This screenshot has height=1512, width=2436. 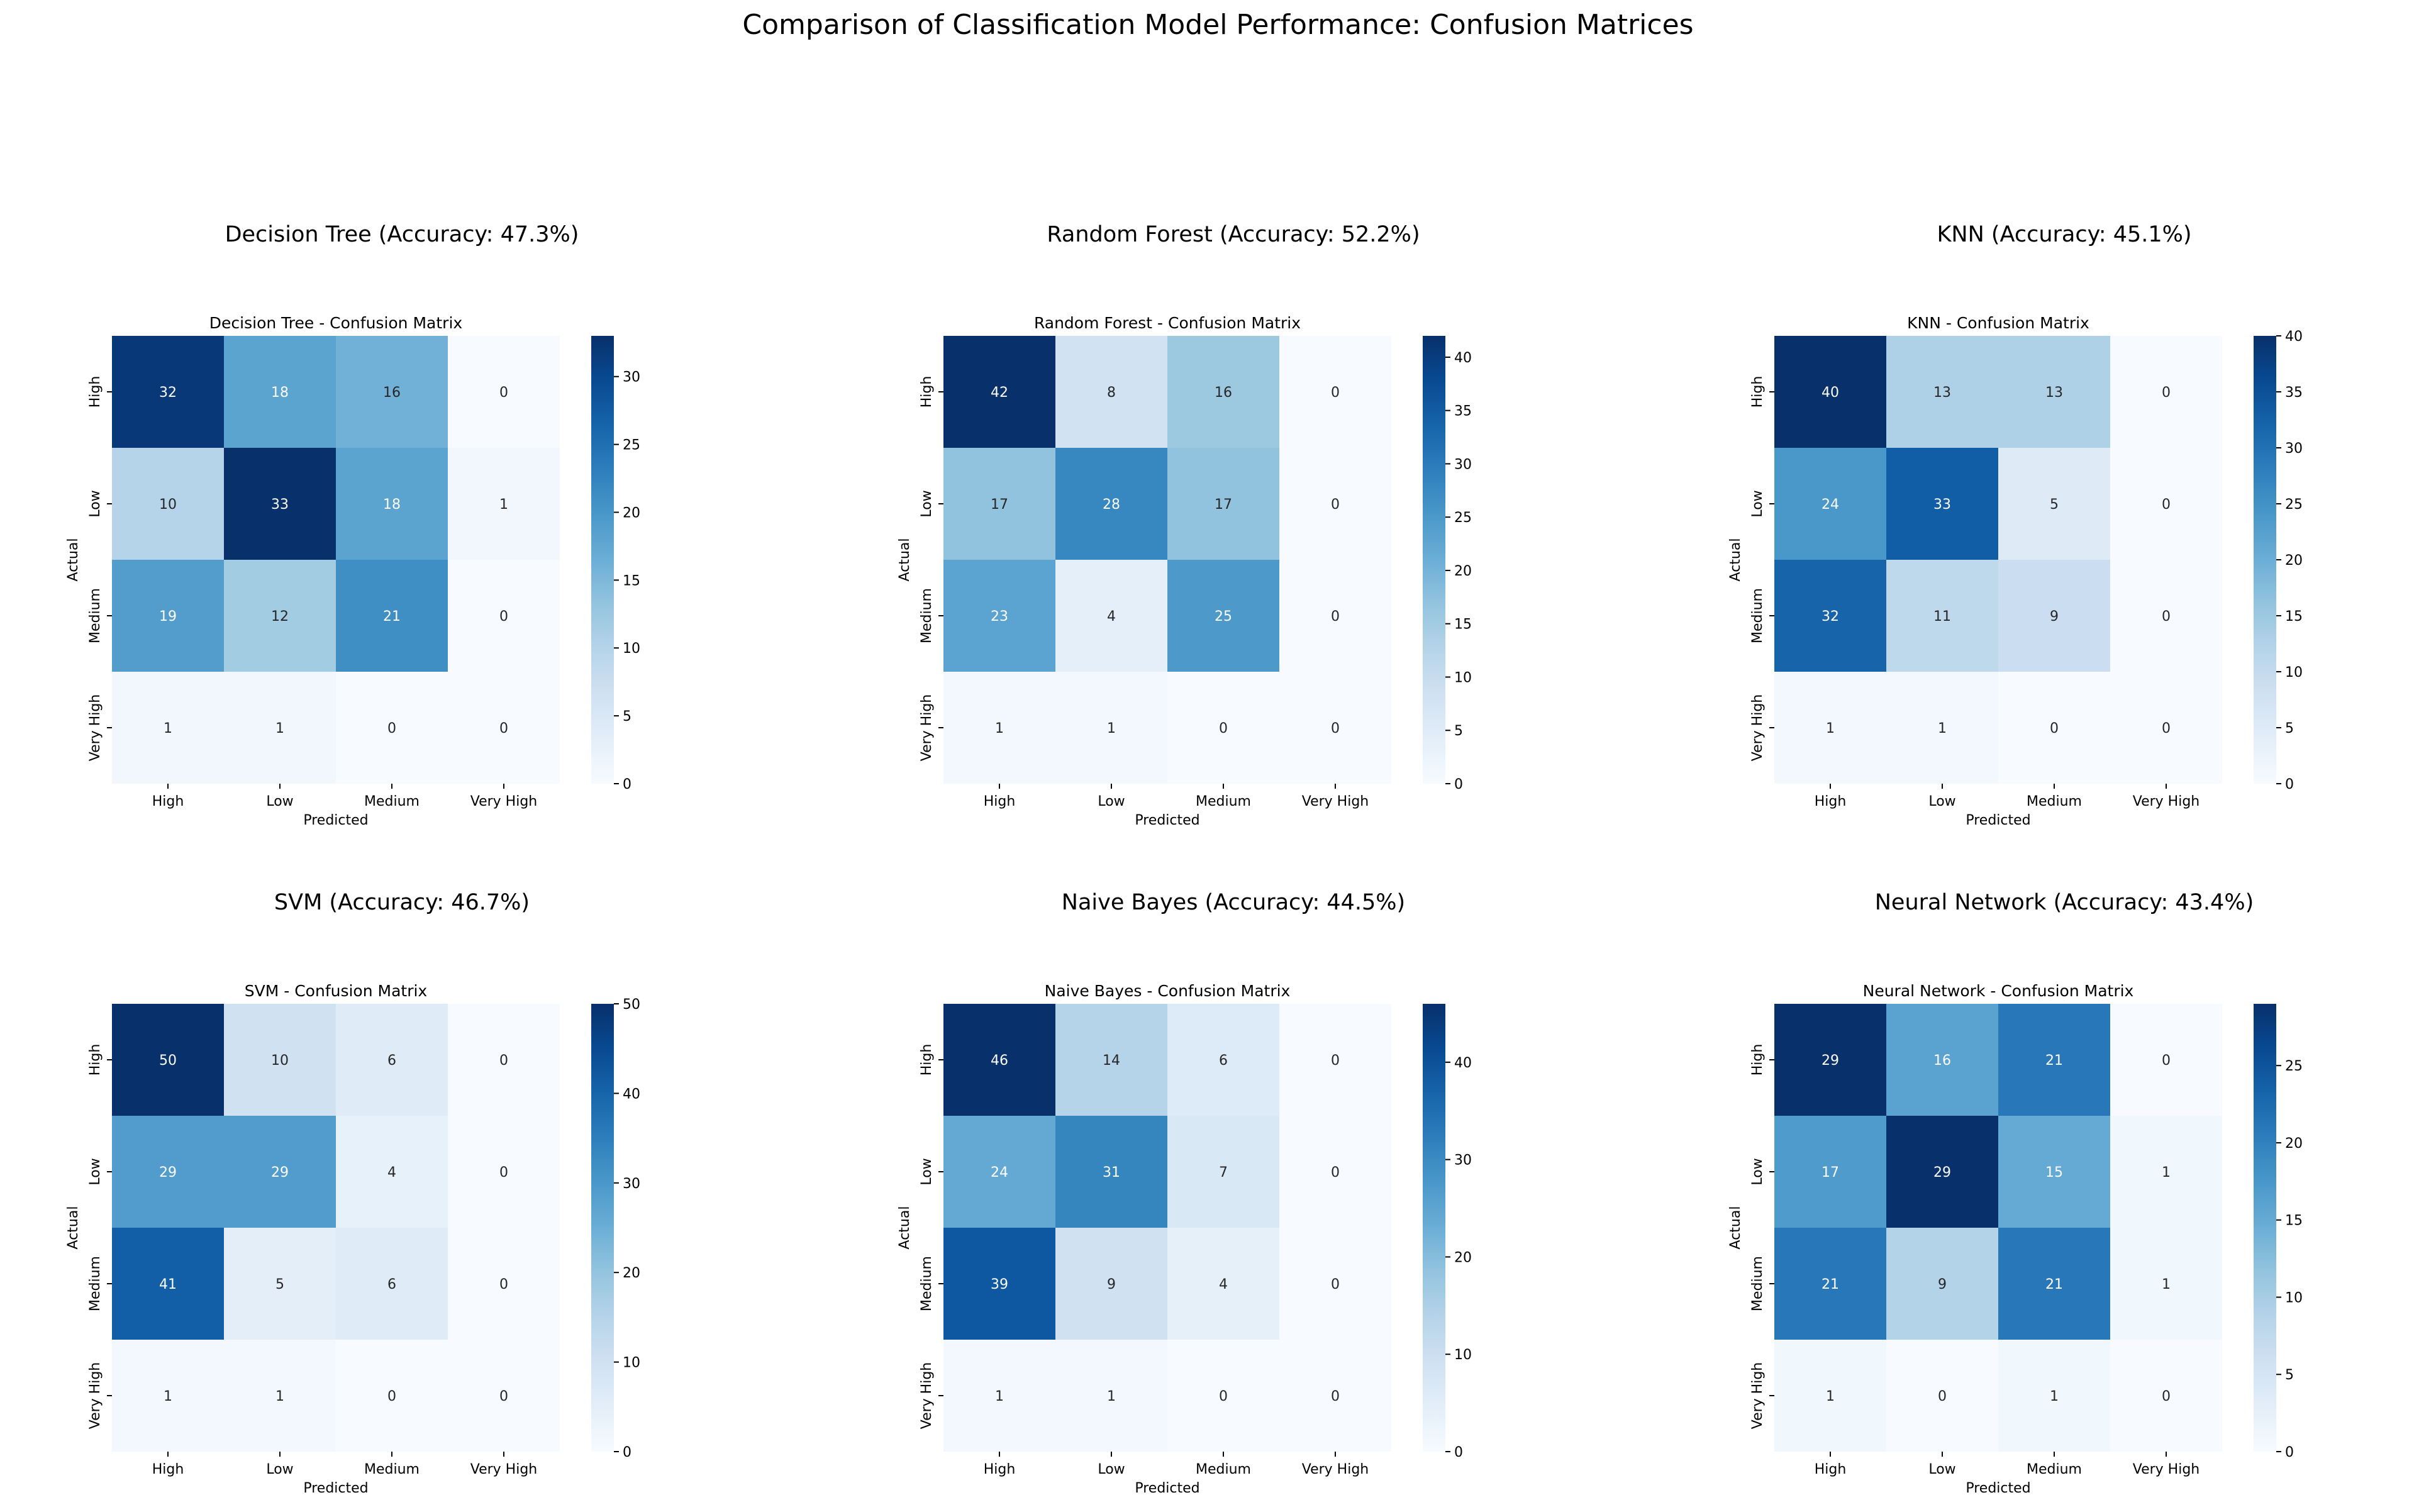 What do you see at coordinates (2064, 903) in the screenshot?
I see `panel-title: Neural Network (Accuracy: 43.4%)` at bounding box center [2064, 903].